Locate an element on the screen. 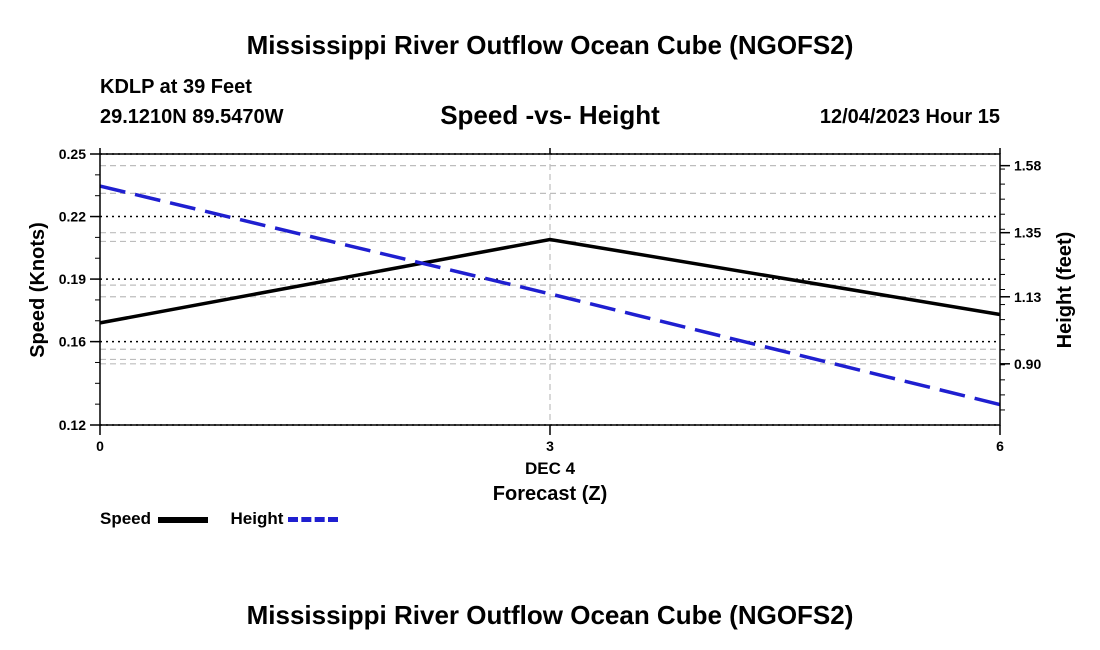 The width and height of the screenshot is (1100, 650). x-date-label: DEC 4 is located at coordinates (550, 468).